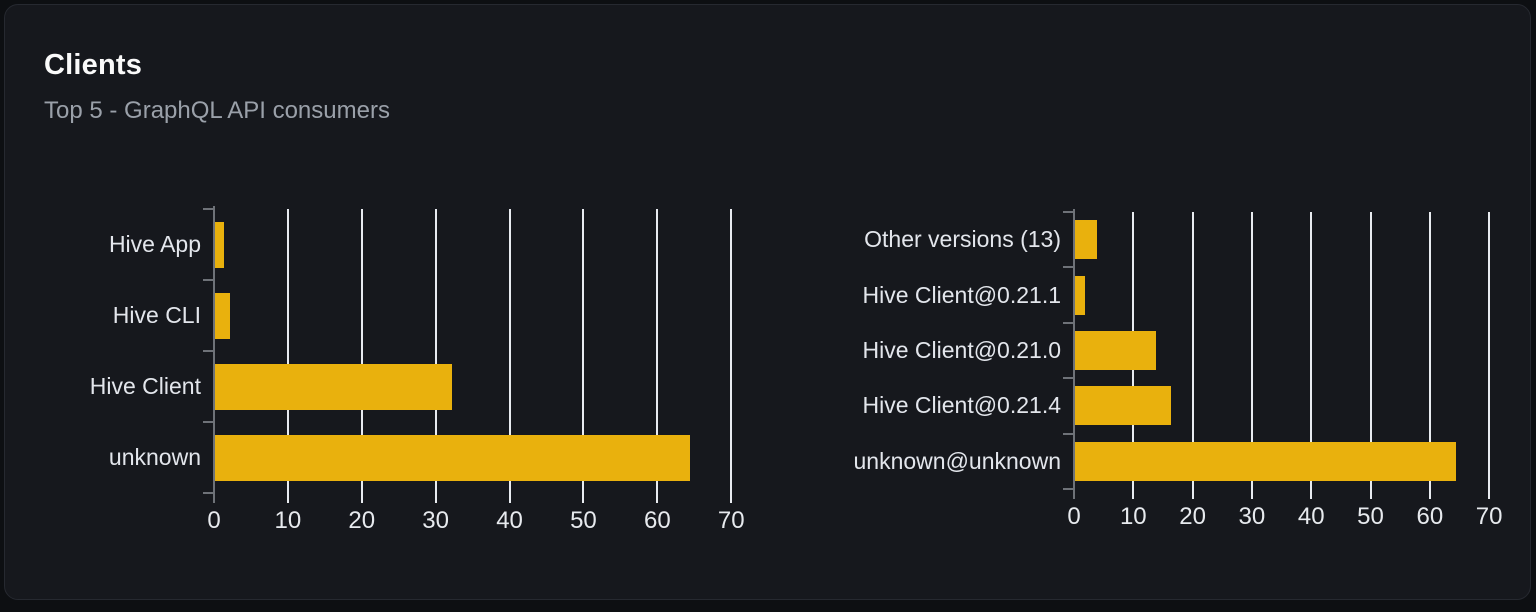  I want to click on category-label: Hive Client@0.21.4, so click(962, 405).